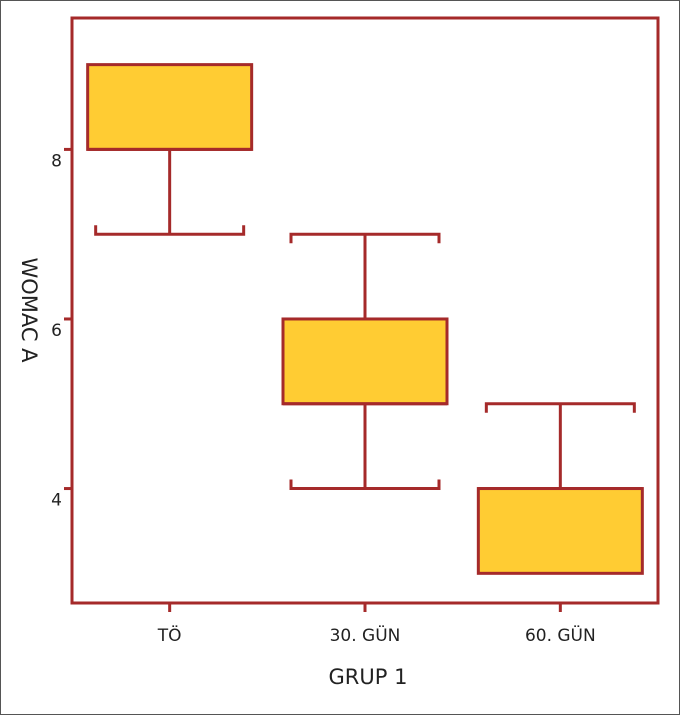 The height and width of the screenshot is (715, 680). I want to click on y-axis-title: WOMAC A, so click(29, 310).